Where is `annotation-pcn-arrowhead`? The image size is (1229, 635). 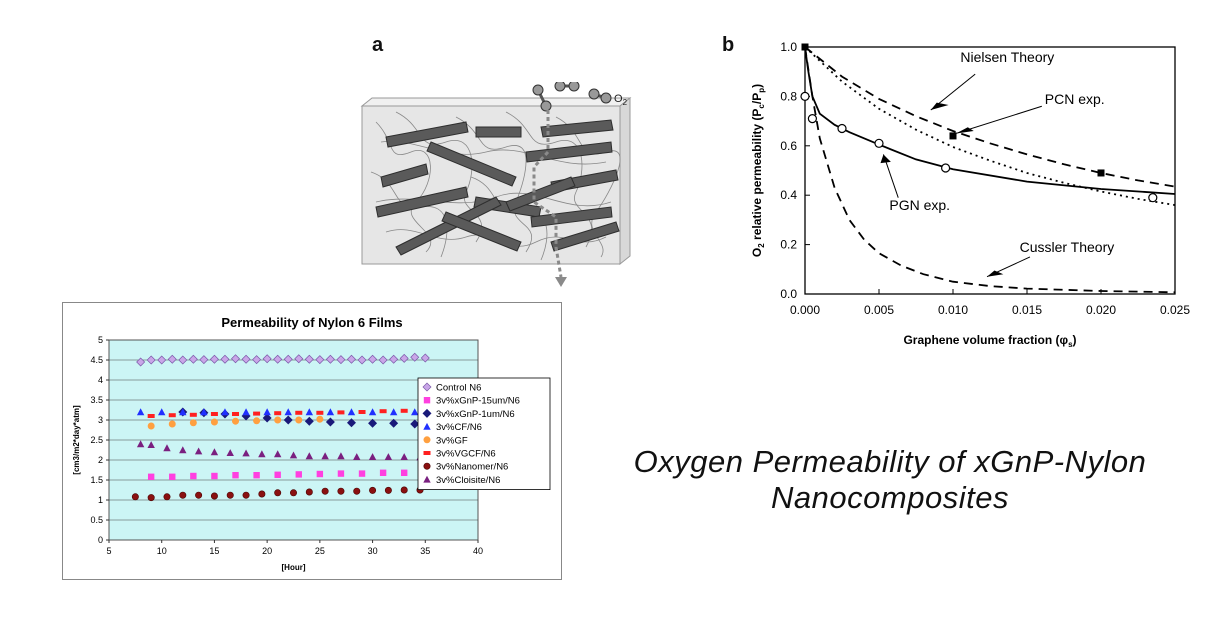
annotation-pcn-arrowhead is located at coordinates (964, 130).